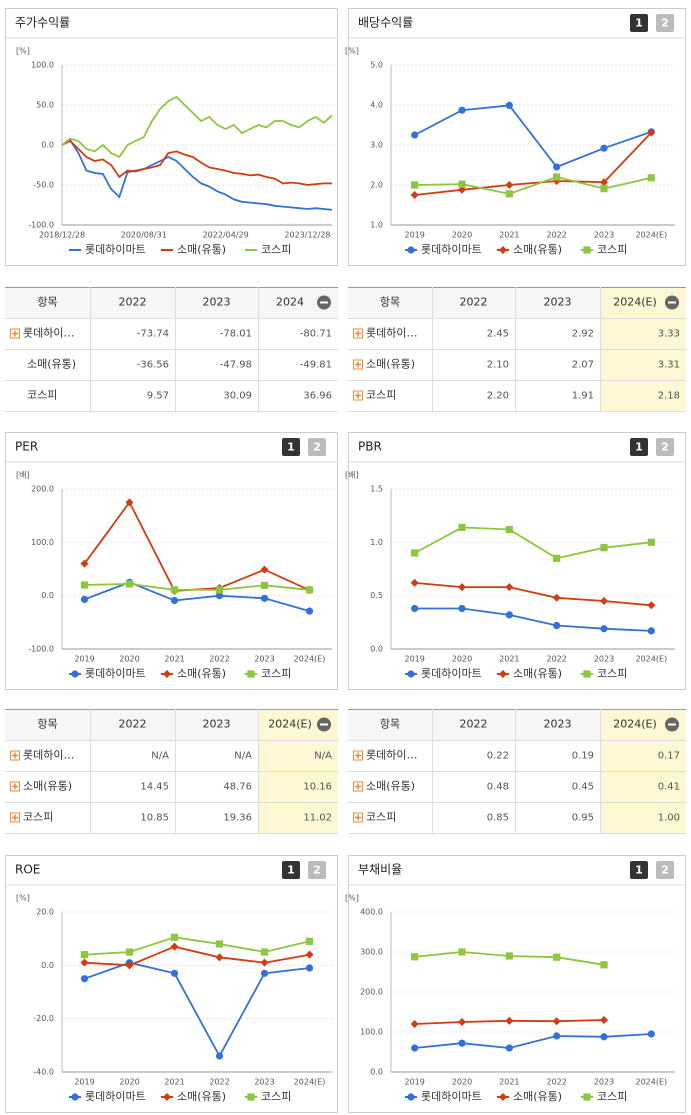 Image resolution: width=691 pixels, height=1115 pixels. Describe the element at coordinates (583, 396) in the screenshot. I see `table-cell: 1.91` at that location.